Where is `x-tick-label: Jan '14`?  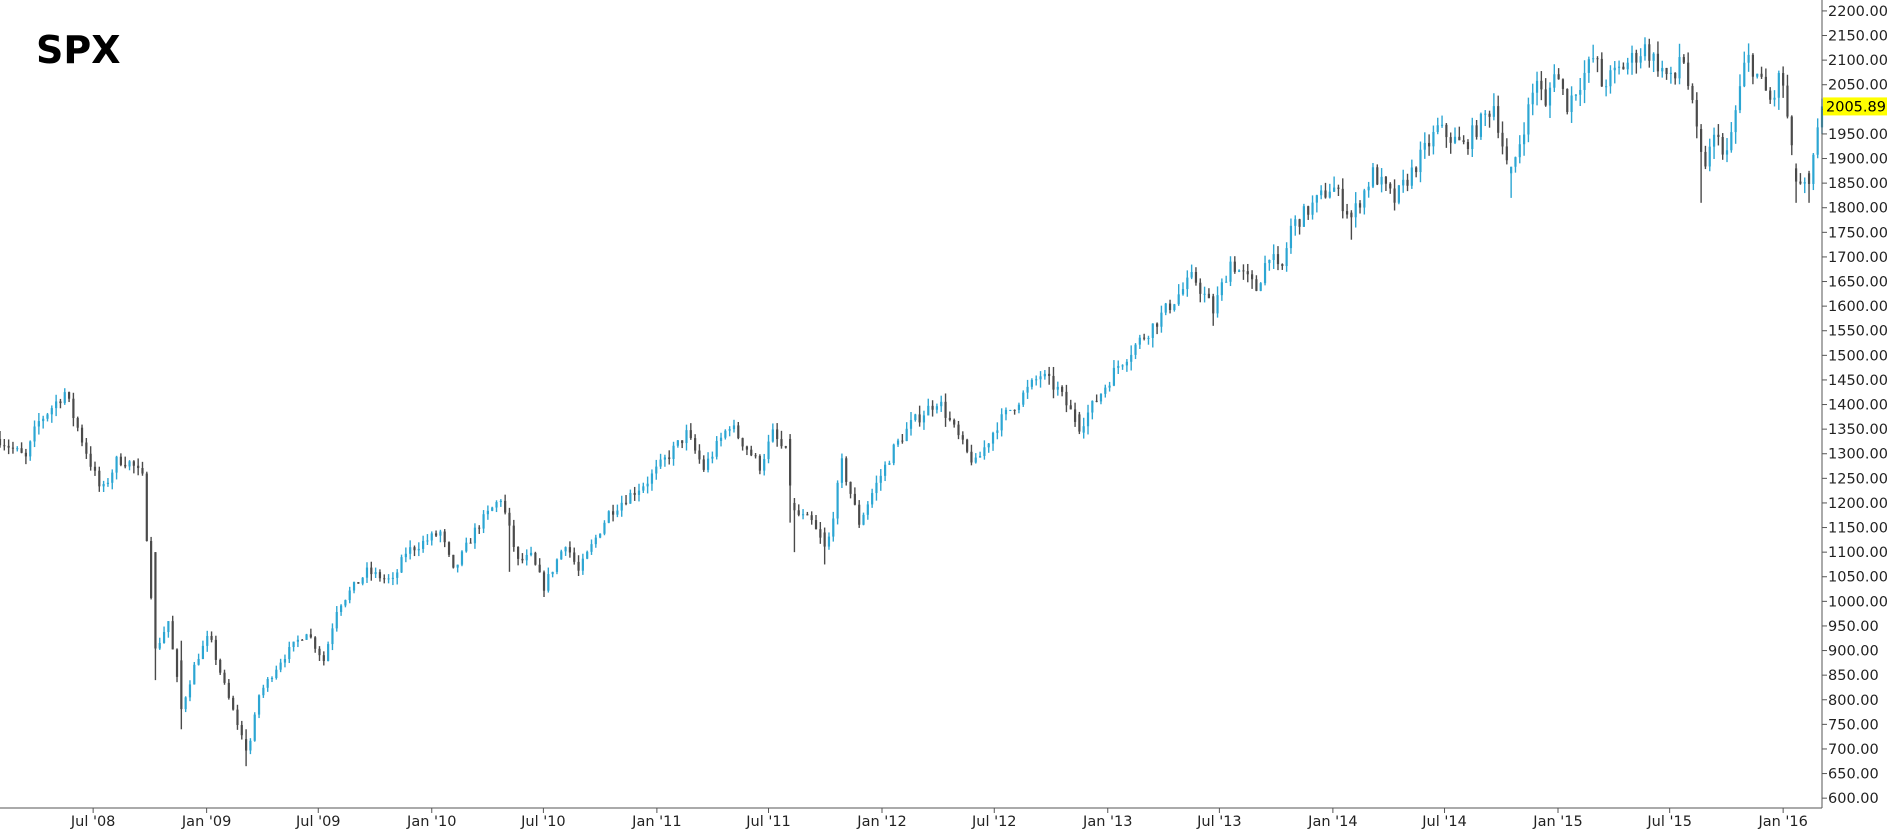 x-tick-label: Jan '14 is located at coordinates (1332, 821).